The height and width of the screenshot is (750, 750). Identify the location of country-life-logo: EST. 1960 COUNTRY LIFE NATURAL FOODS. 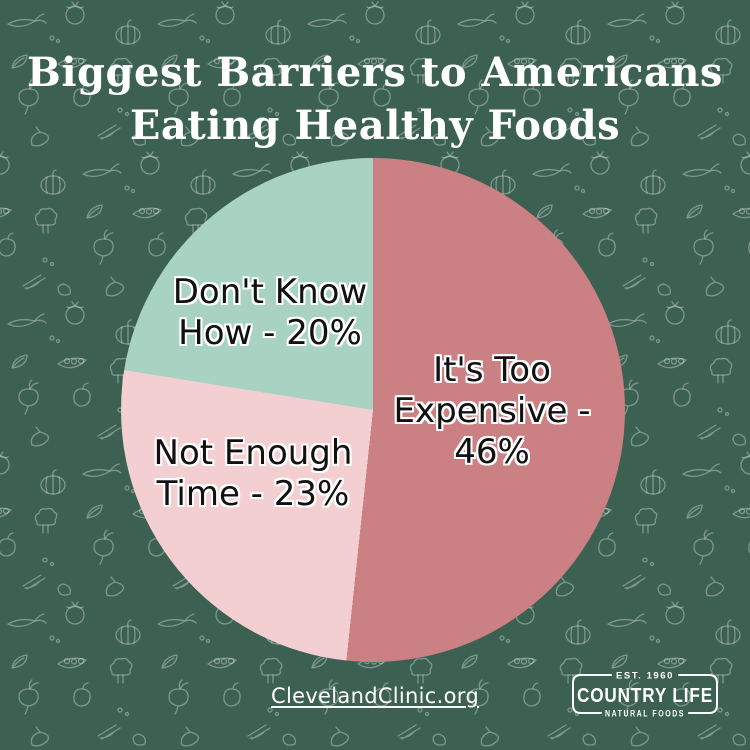
(645, 695).